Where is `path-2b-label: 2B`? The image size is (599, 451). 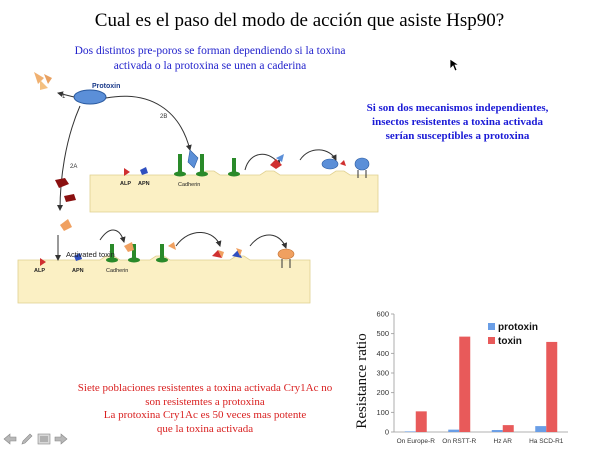 path-2b-label: 2B is located at coordinates (163, 117).